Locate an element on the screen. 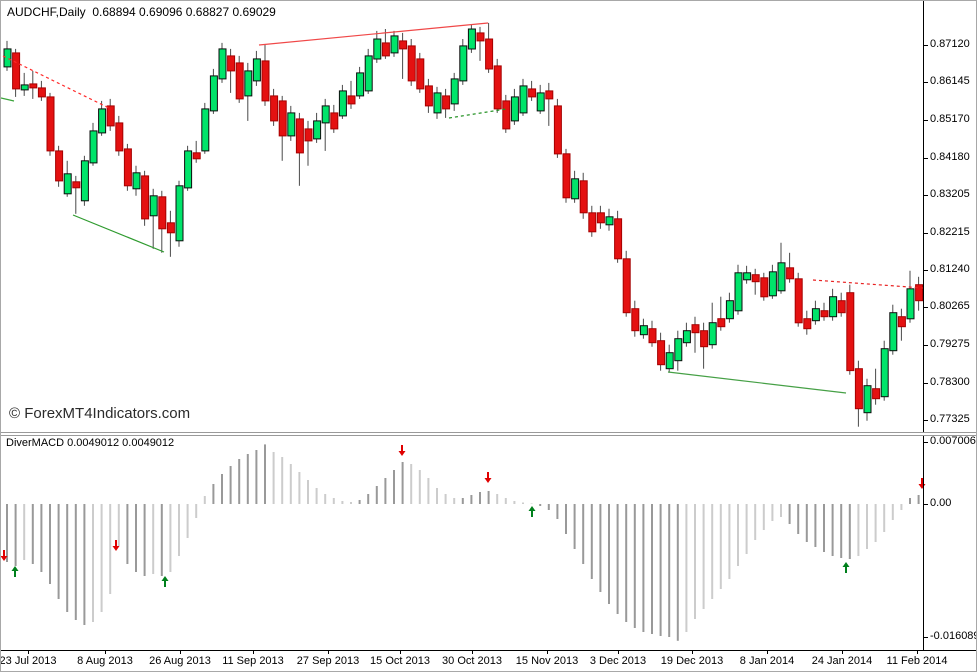  indicator-axis-label: -0.0160892 is located at coordinates (953, 636).